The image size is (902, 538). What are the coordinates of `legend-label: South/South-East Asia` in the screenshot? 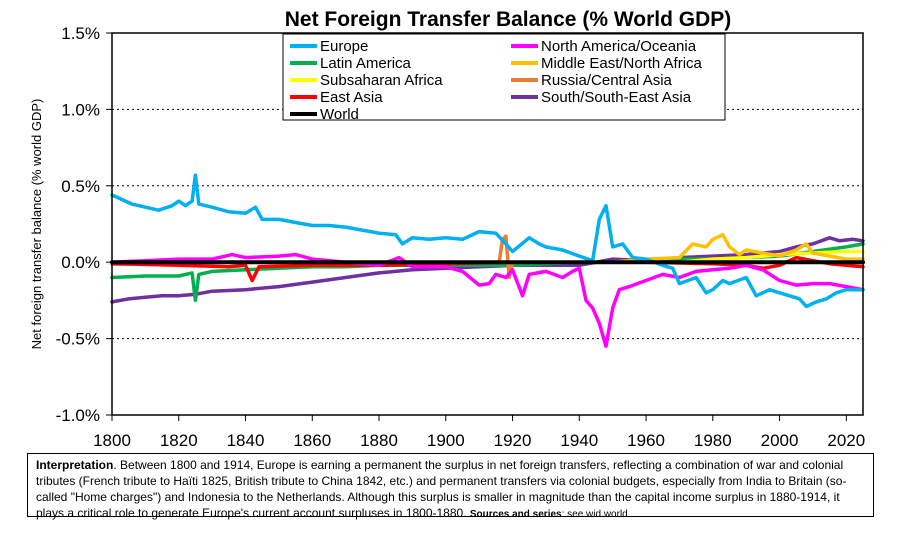 It's located at (616, 97).